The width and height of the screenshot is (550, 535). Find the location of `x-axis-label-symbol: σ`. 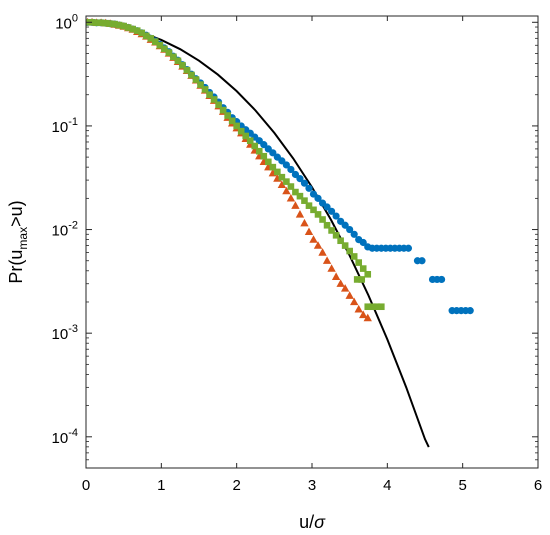

x-axis-label-symbol: σ is located at coordinates (320, 522).